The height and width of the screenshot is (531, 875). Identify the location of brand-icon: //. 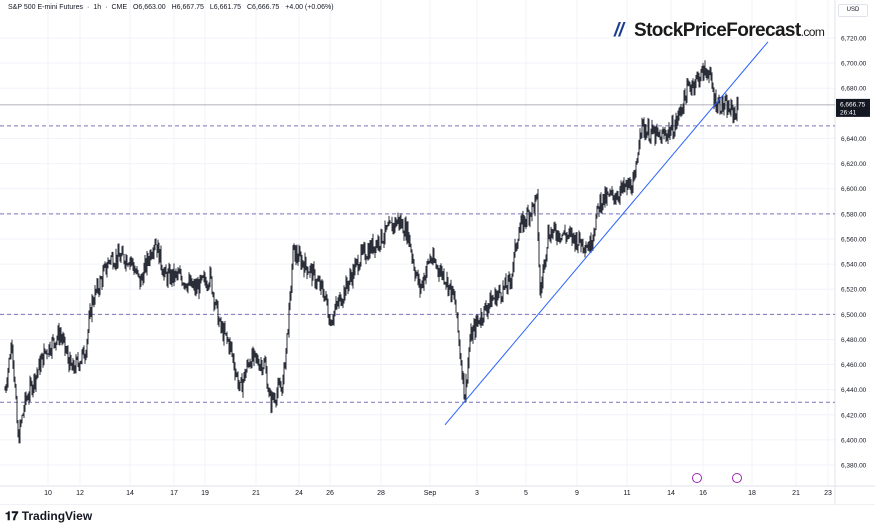
(619, 30).